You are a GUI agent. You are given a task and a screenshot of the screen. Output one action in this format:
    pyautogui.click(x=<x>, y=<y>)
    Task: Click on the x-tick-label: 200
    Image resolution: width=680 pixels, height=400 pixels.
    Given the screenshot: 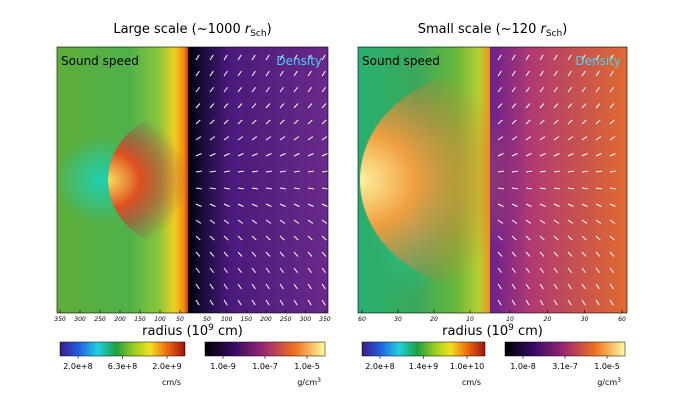 What is the action you would take?
    pyautogui.click(x=120, y=319)
    